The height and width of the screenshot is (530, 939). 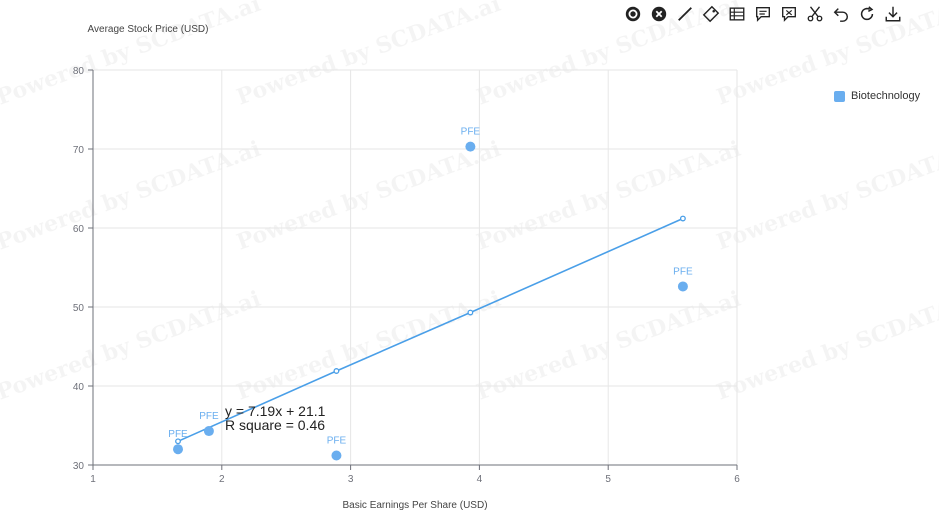 I want to click on y-tick-label: 70, so click(x=79, y=150).